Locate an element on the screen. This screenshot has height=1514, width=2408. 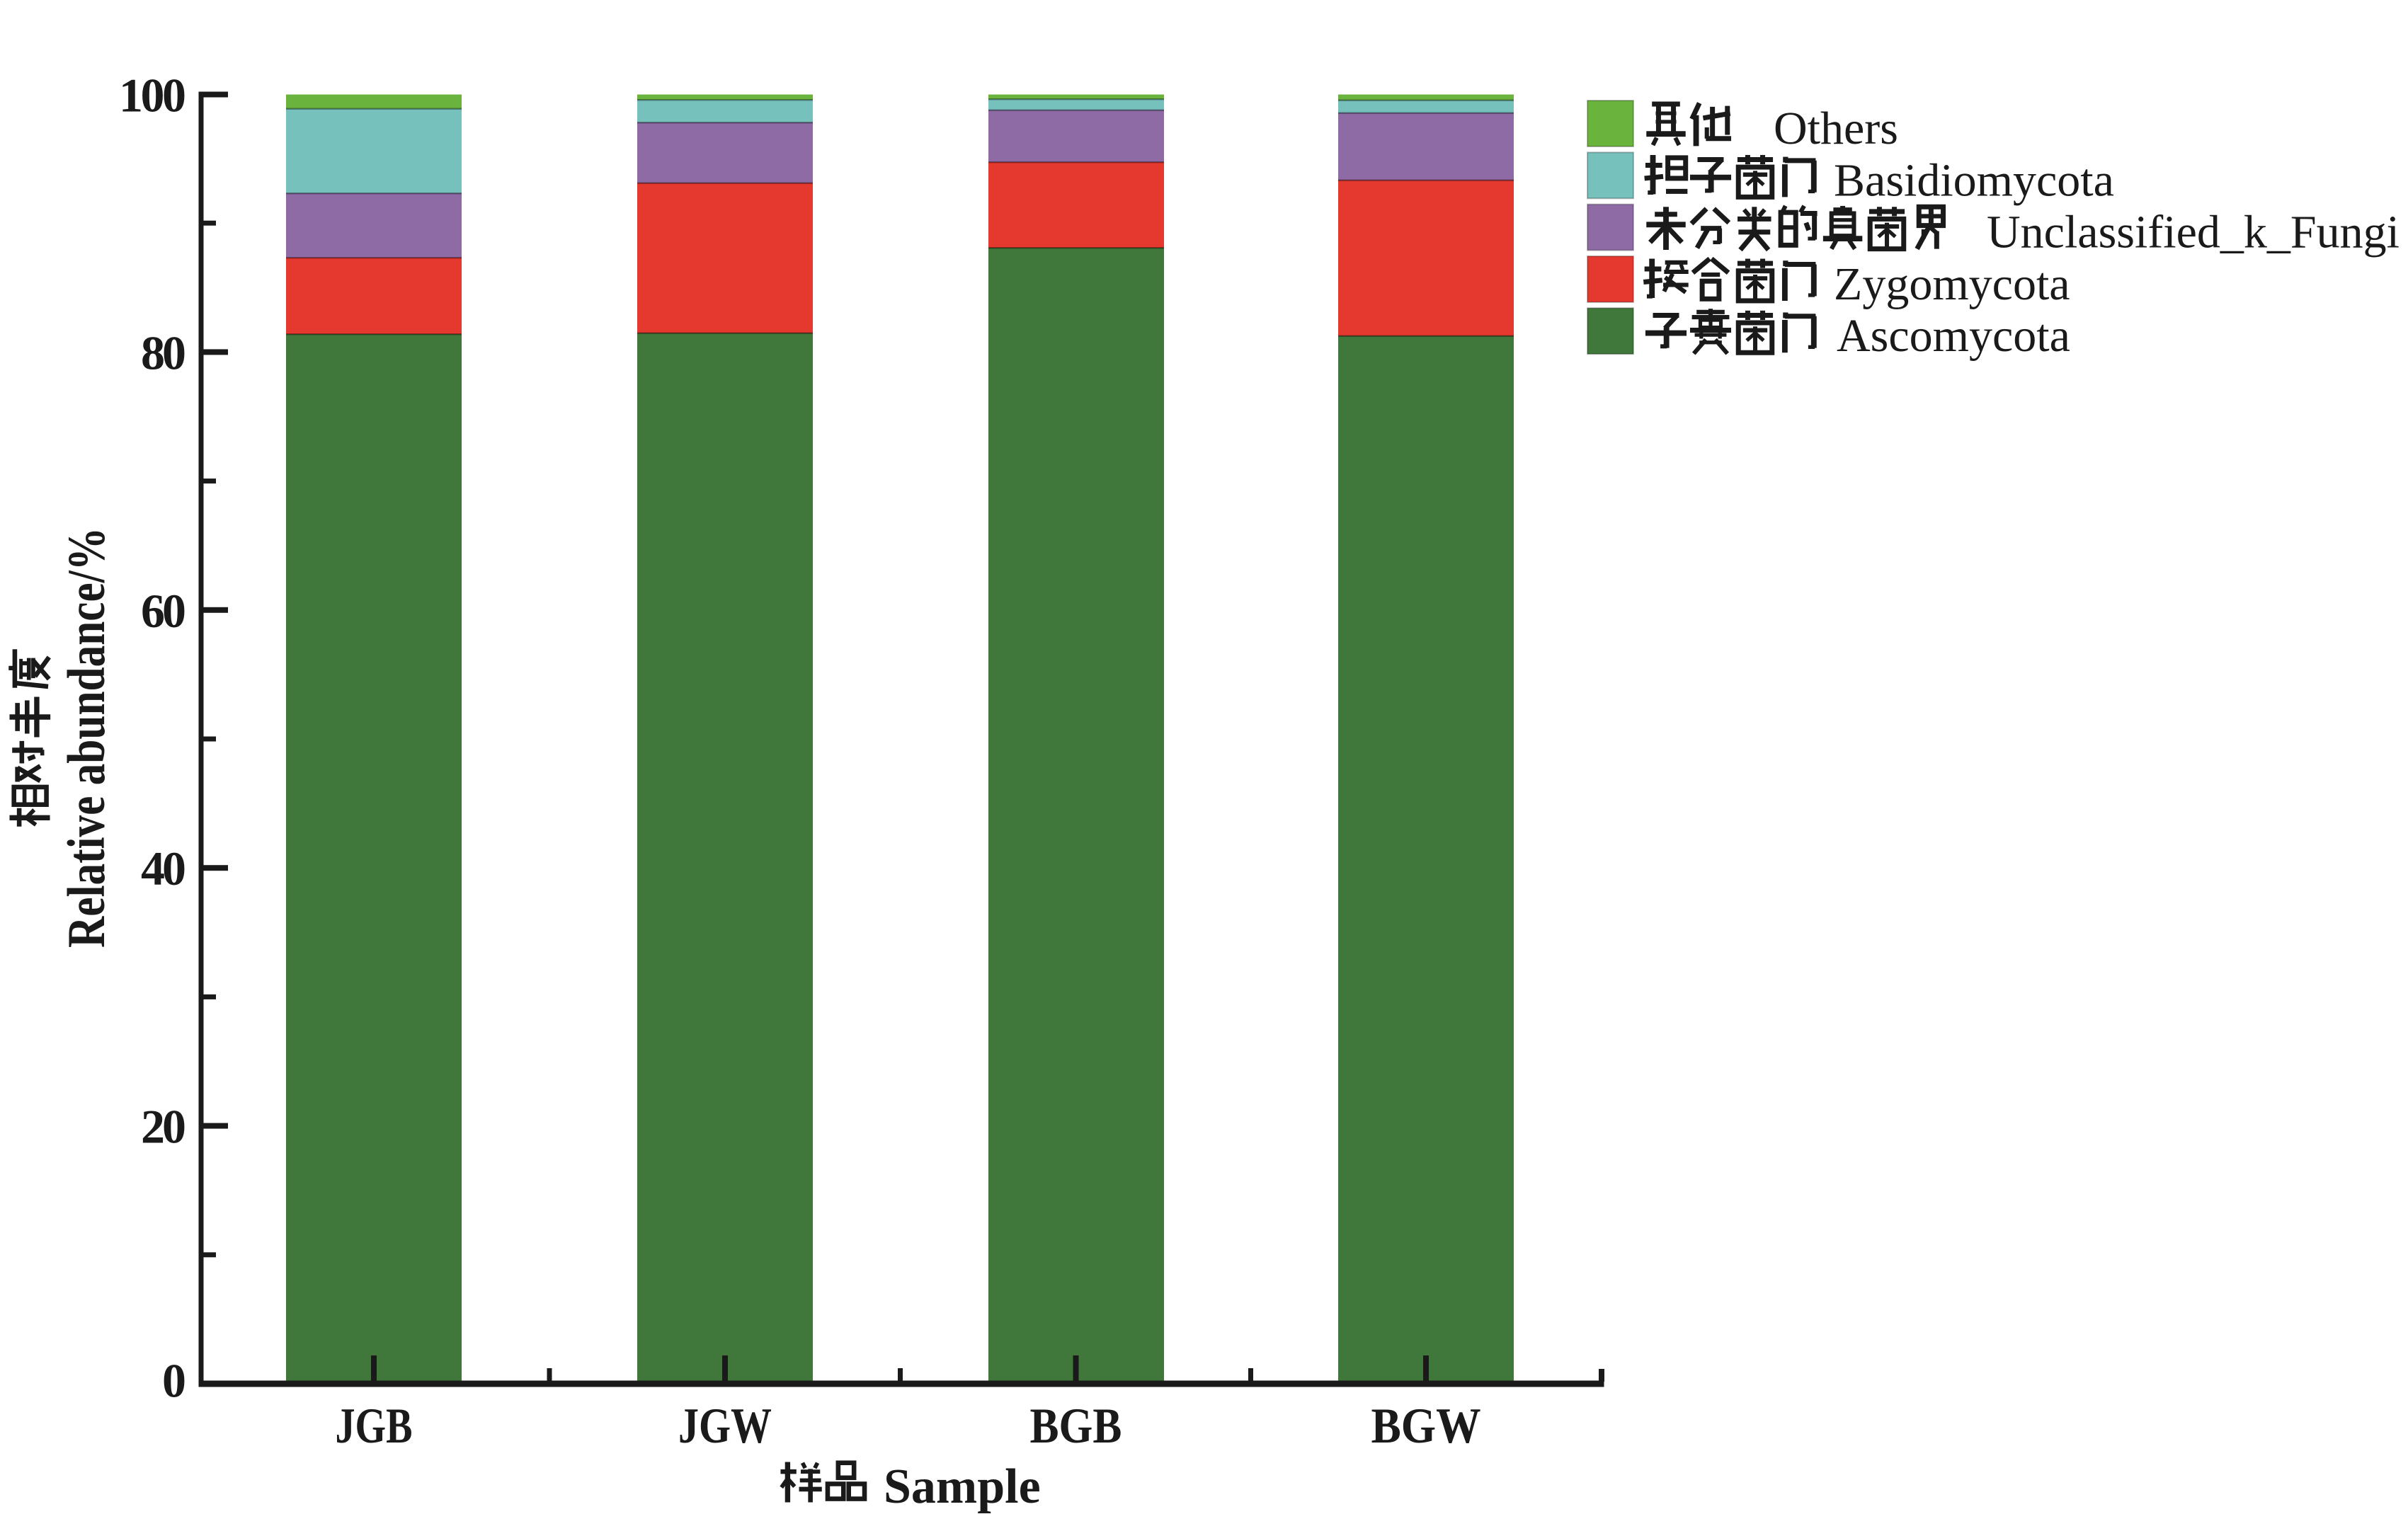
svg-text: 60 is located at coordinates (163, 611).